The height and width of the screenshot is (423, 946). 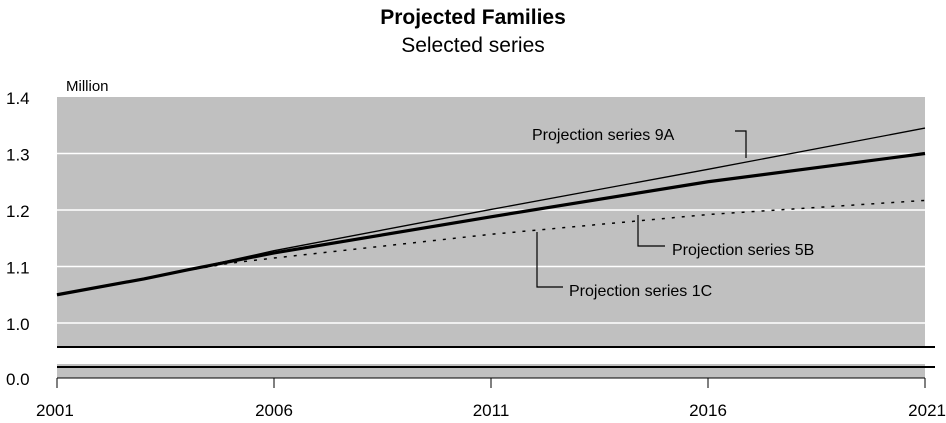 I want to click on y-tick-label: 0.0, so click(x=18, y=379).